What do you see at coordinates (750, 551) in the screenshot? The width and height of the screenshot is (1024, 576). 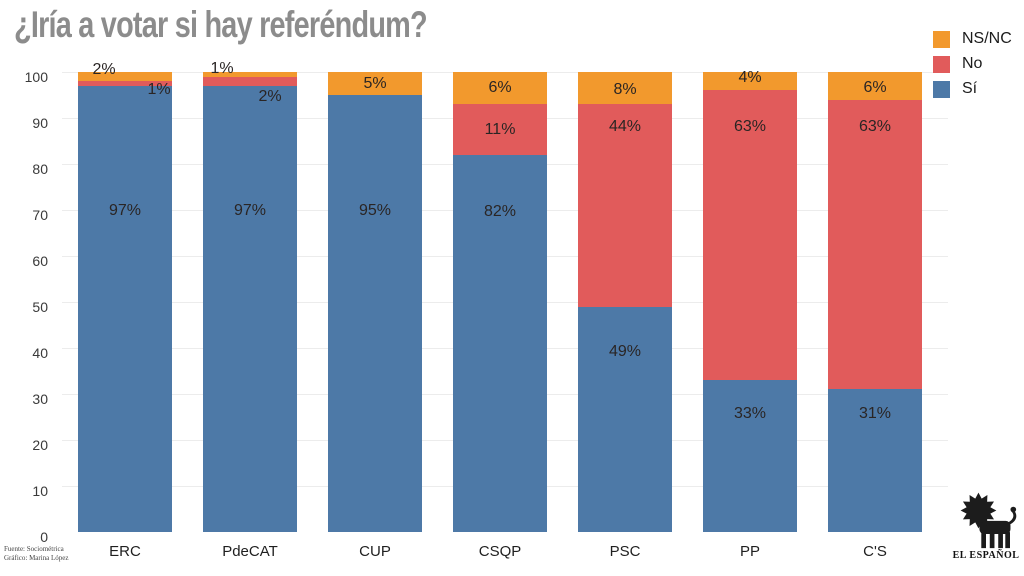 I see `x-axis-label-PP: PP` at bounding box center [750, 551].